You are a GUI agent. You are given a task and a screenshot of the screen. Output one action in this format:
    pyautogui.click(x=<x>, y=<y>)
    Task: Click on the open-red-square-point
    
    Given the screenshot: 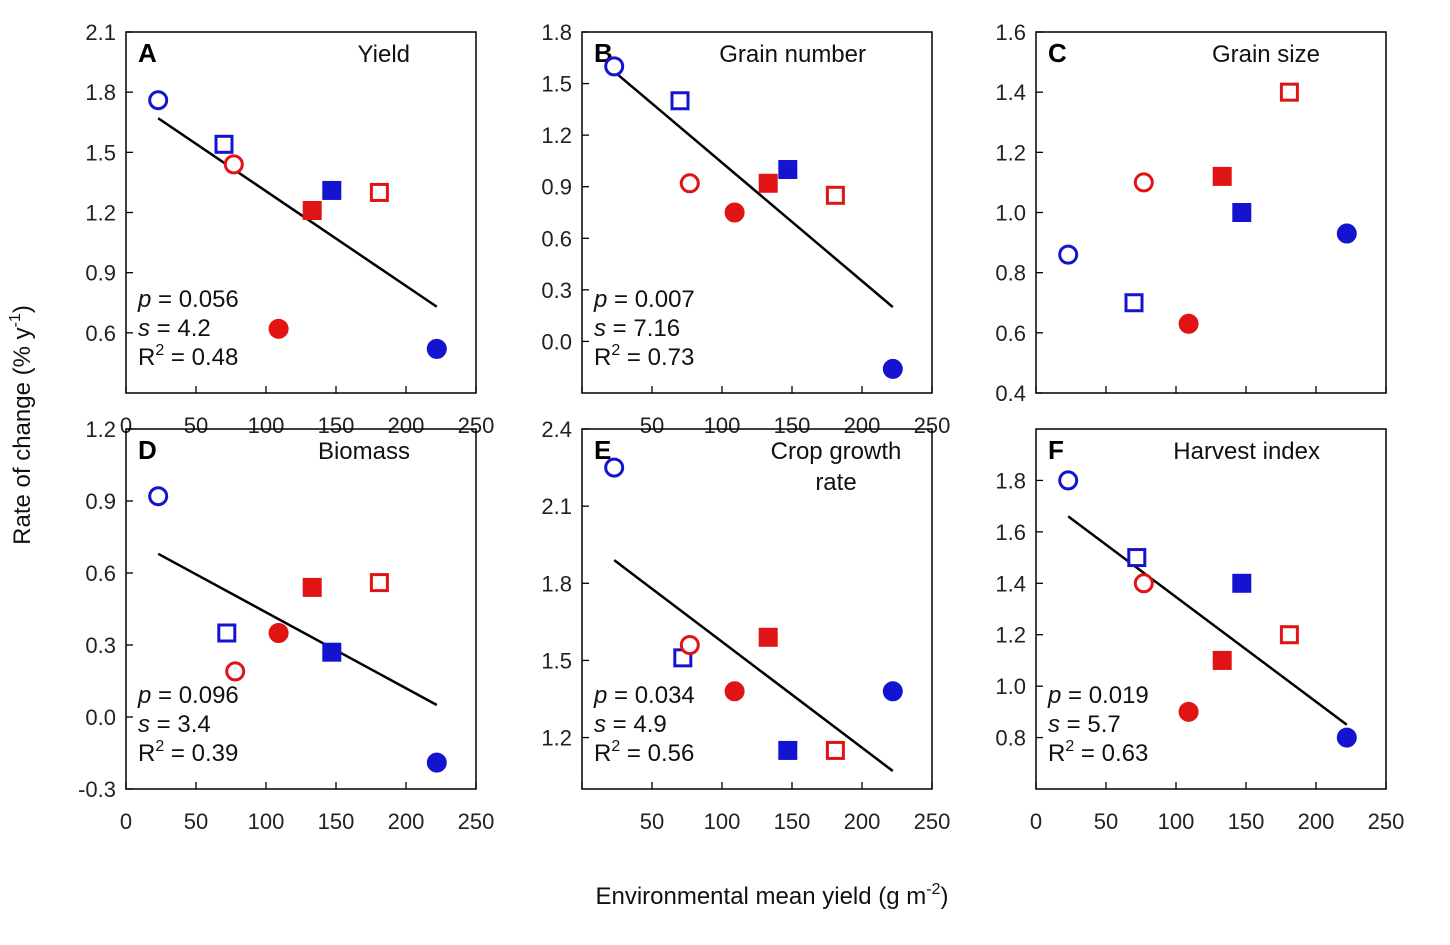 What is the action you would take?
    pyautogui.click(x=835, y=750)
    